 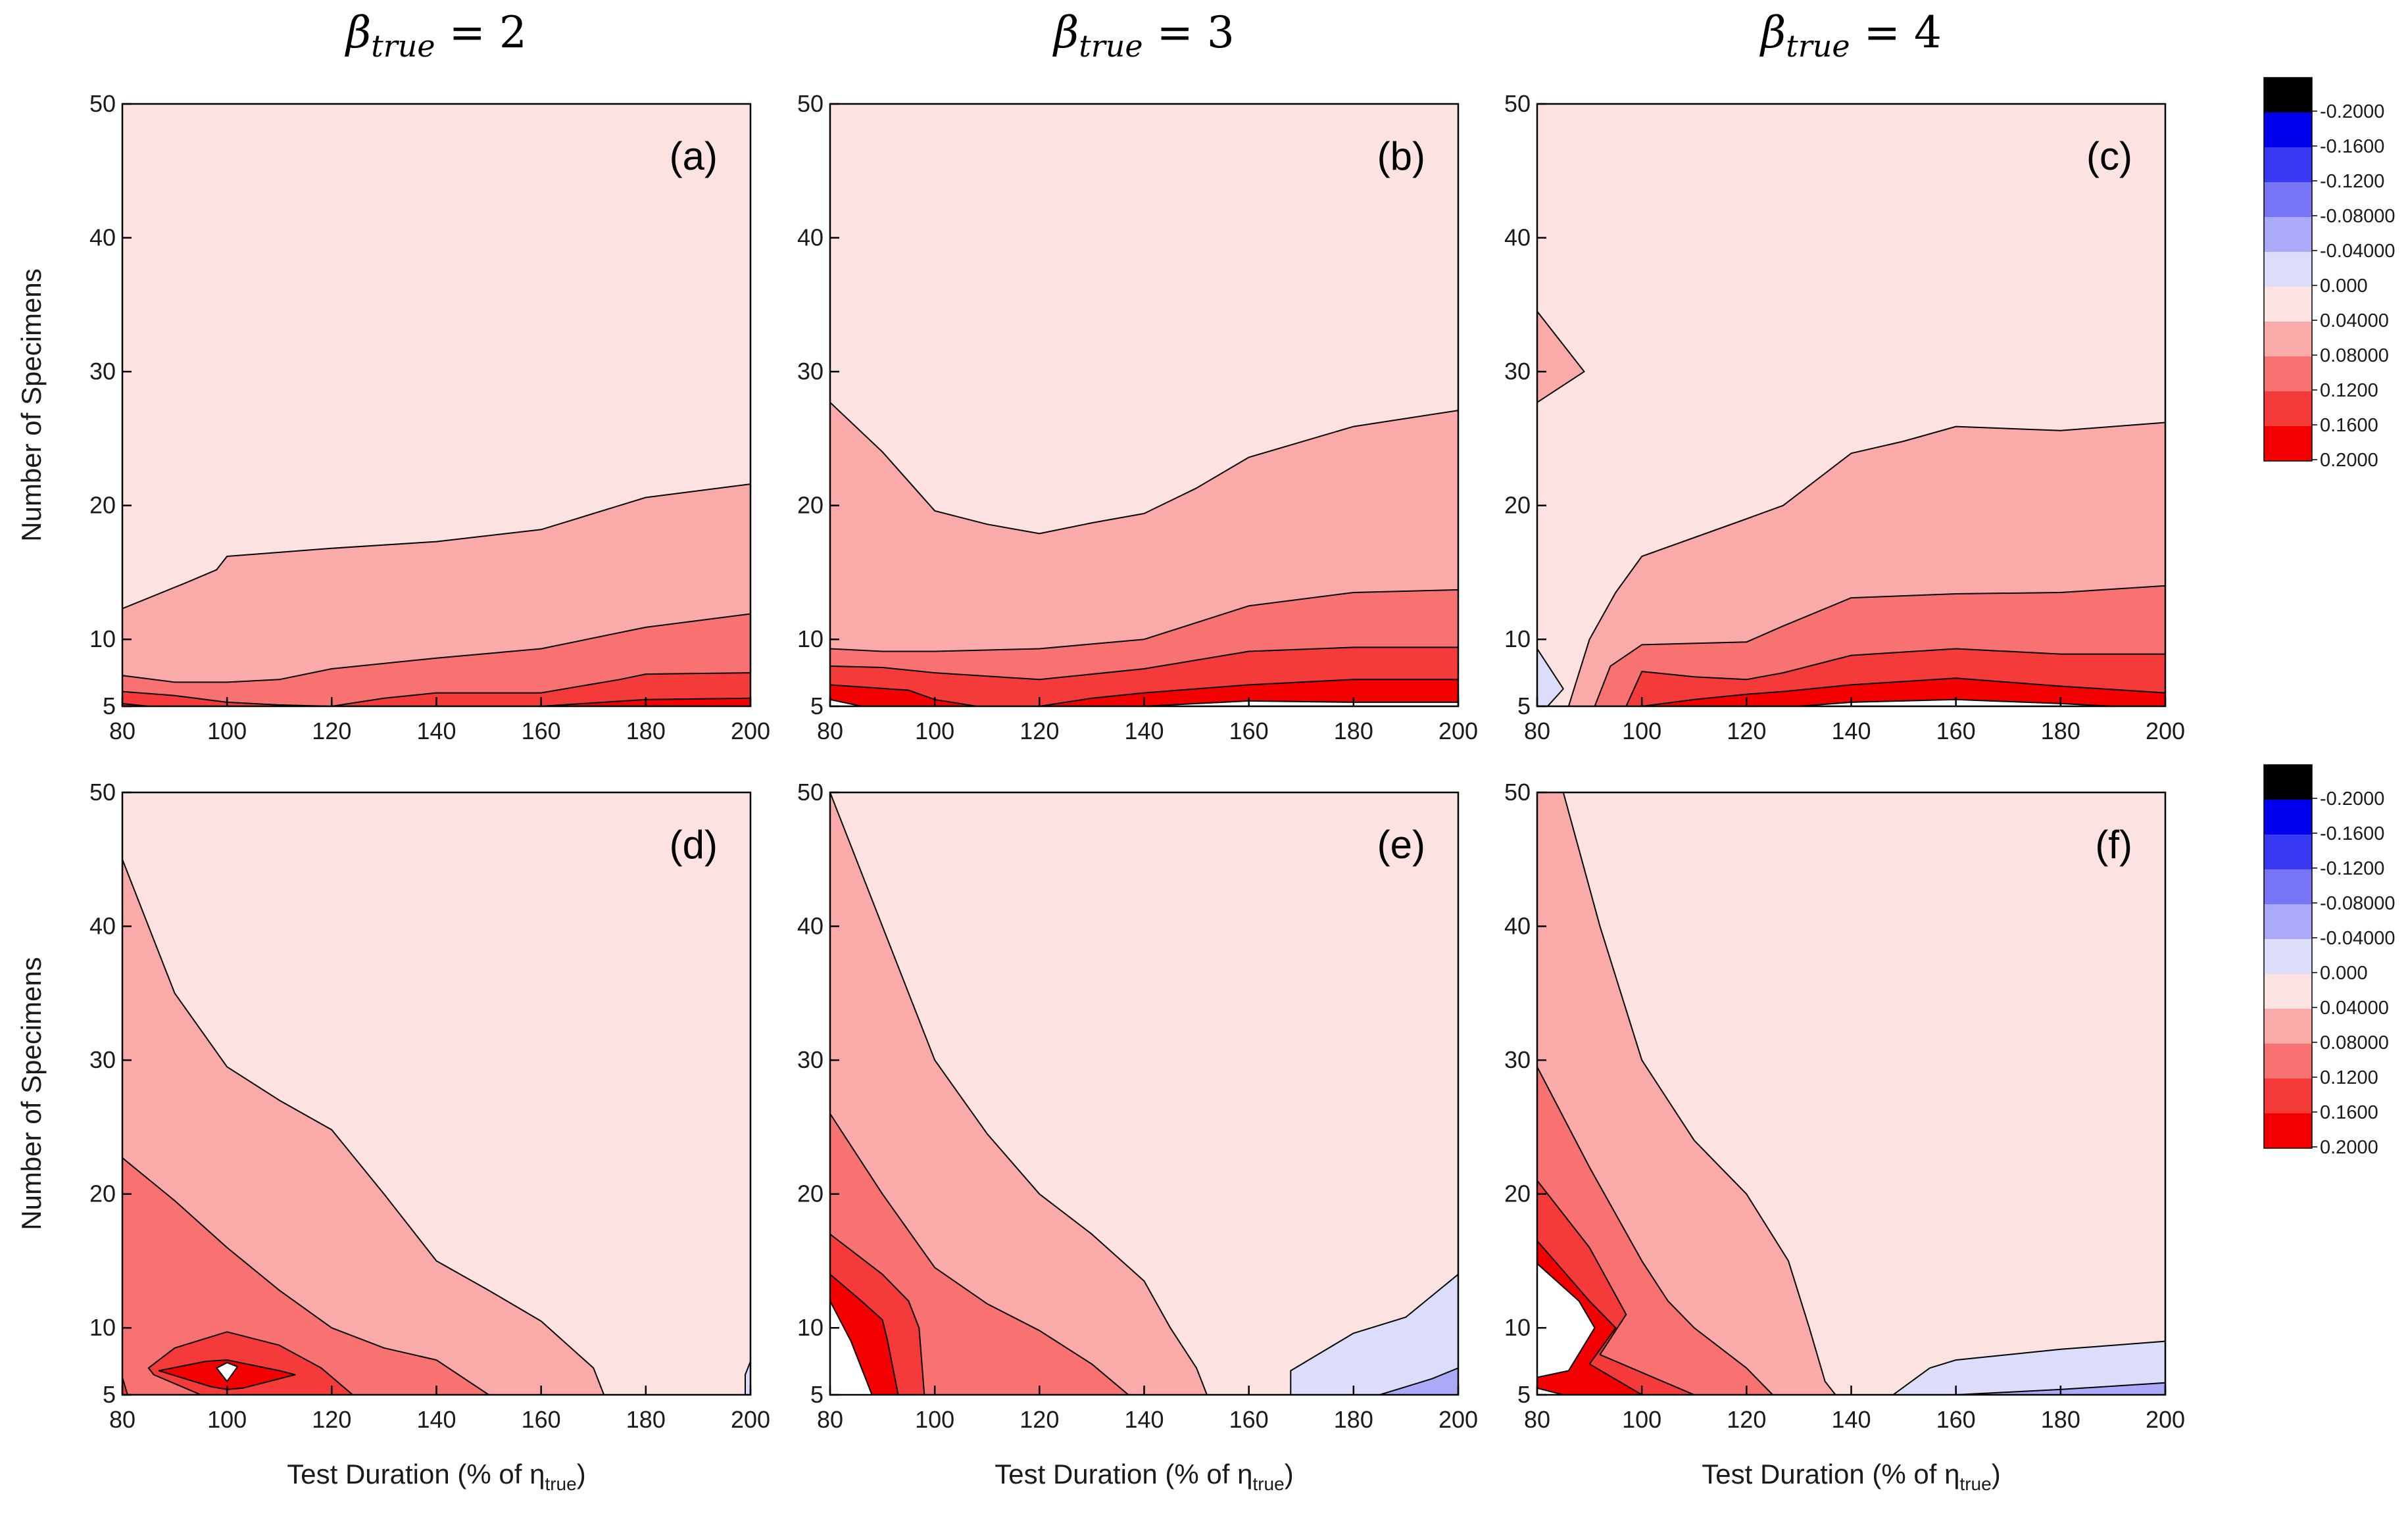 I want to click on x-tick-label: 180, so click(x=2061, y=730).